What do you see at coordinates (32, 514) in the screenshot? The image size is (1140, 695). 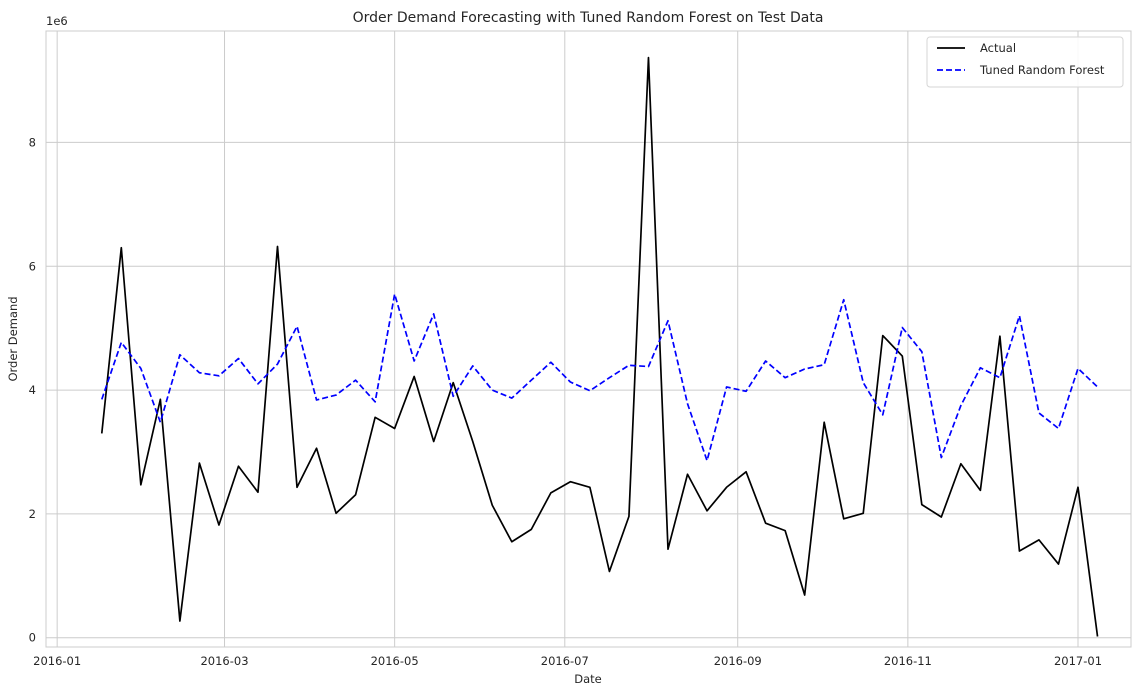 I see `y-tick-label-1: 2` at bounding box center [32, 514].